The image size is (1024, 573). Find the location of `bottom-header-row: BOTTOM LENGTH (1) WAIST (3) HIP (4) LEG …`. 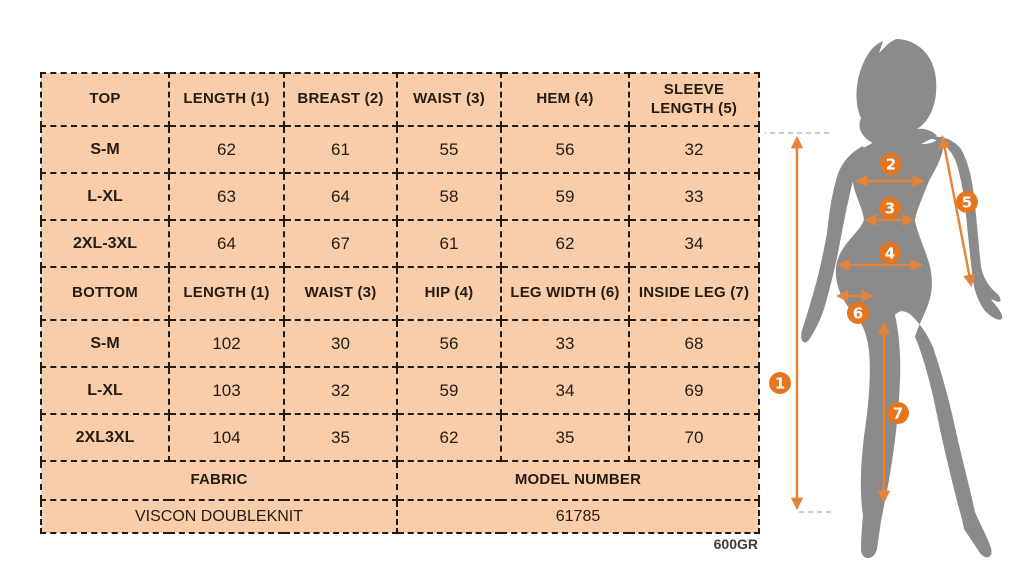

bottom-header-row: BOTTOM LENGTH (1) WAIST (3) HIP (4) LEG … is located at coordinates (400, 293).